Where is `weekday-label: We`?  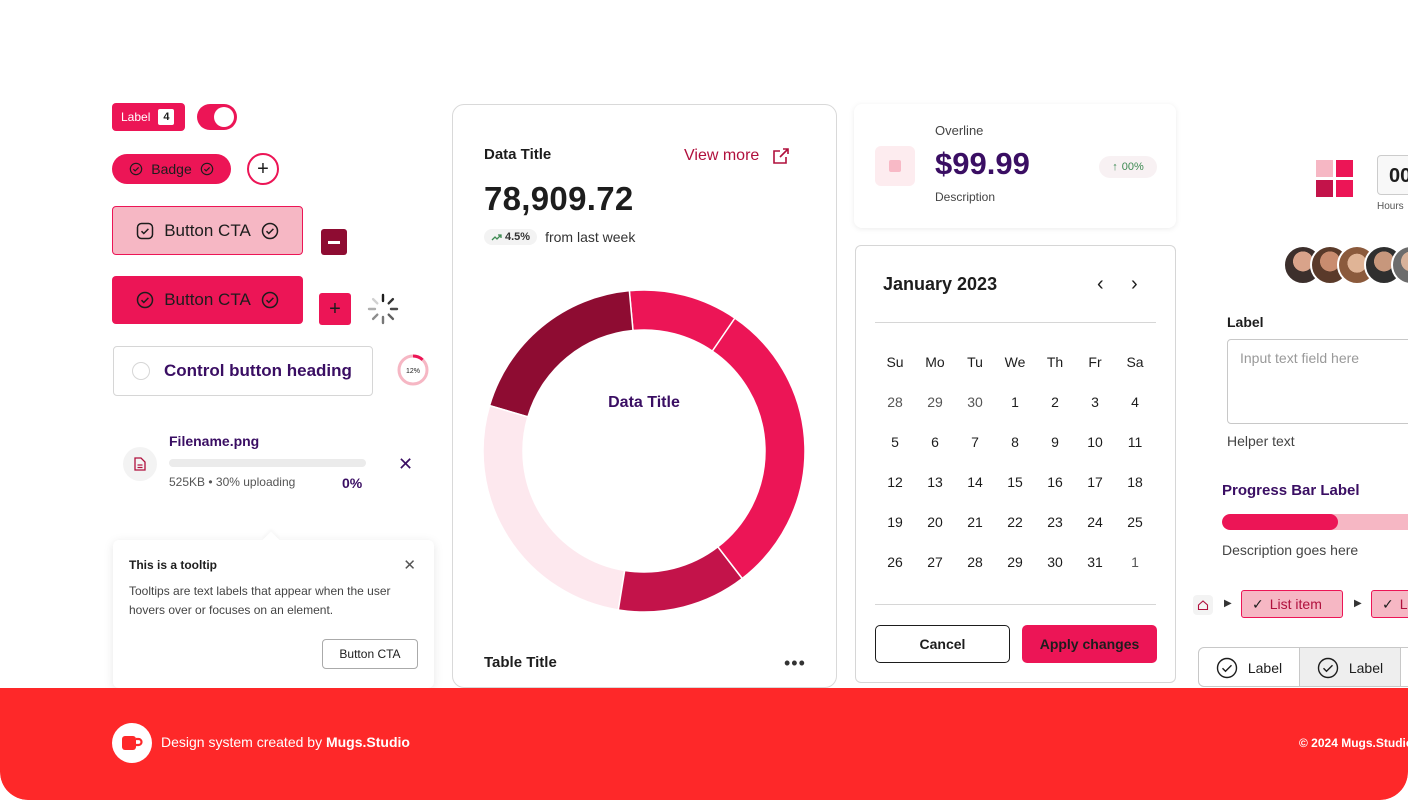 weekday-label: We is located at coordinates (1015, 362).